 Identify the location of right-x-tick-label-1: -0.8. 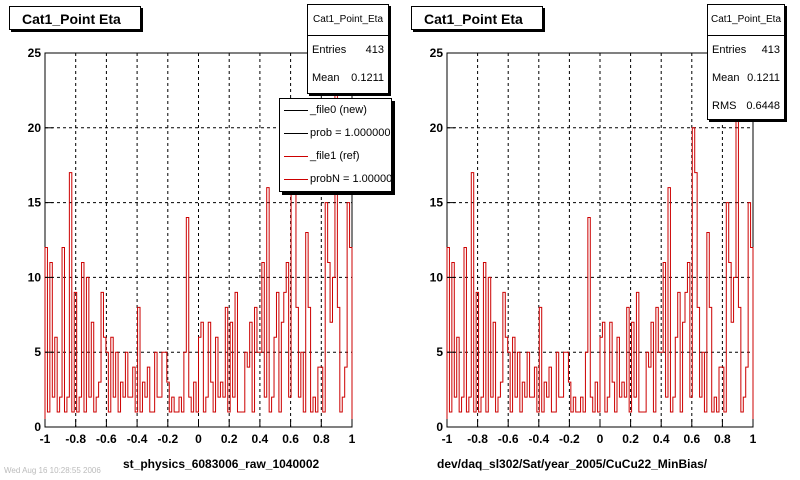
(477, 439).